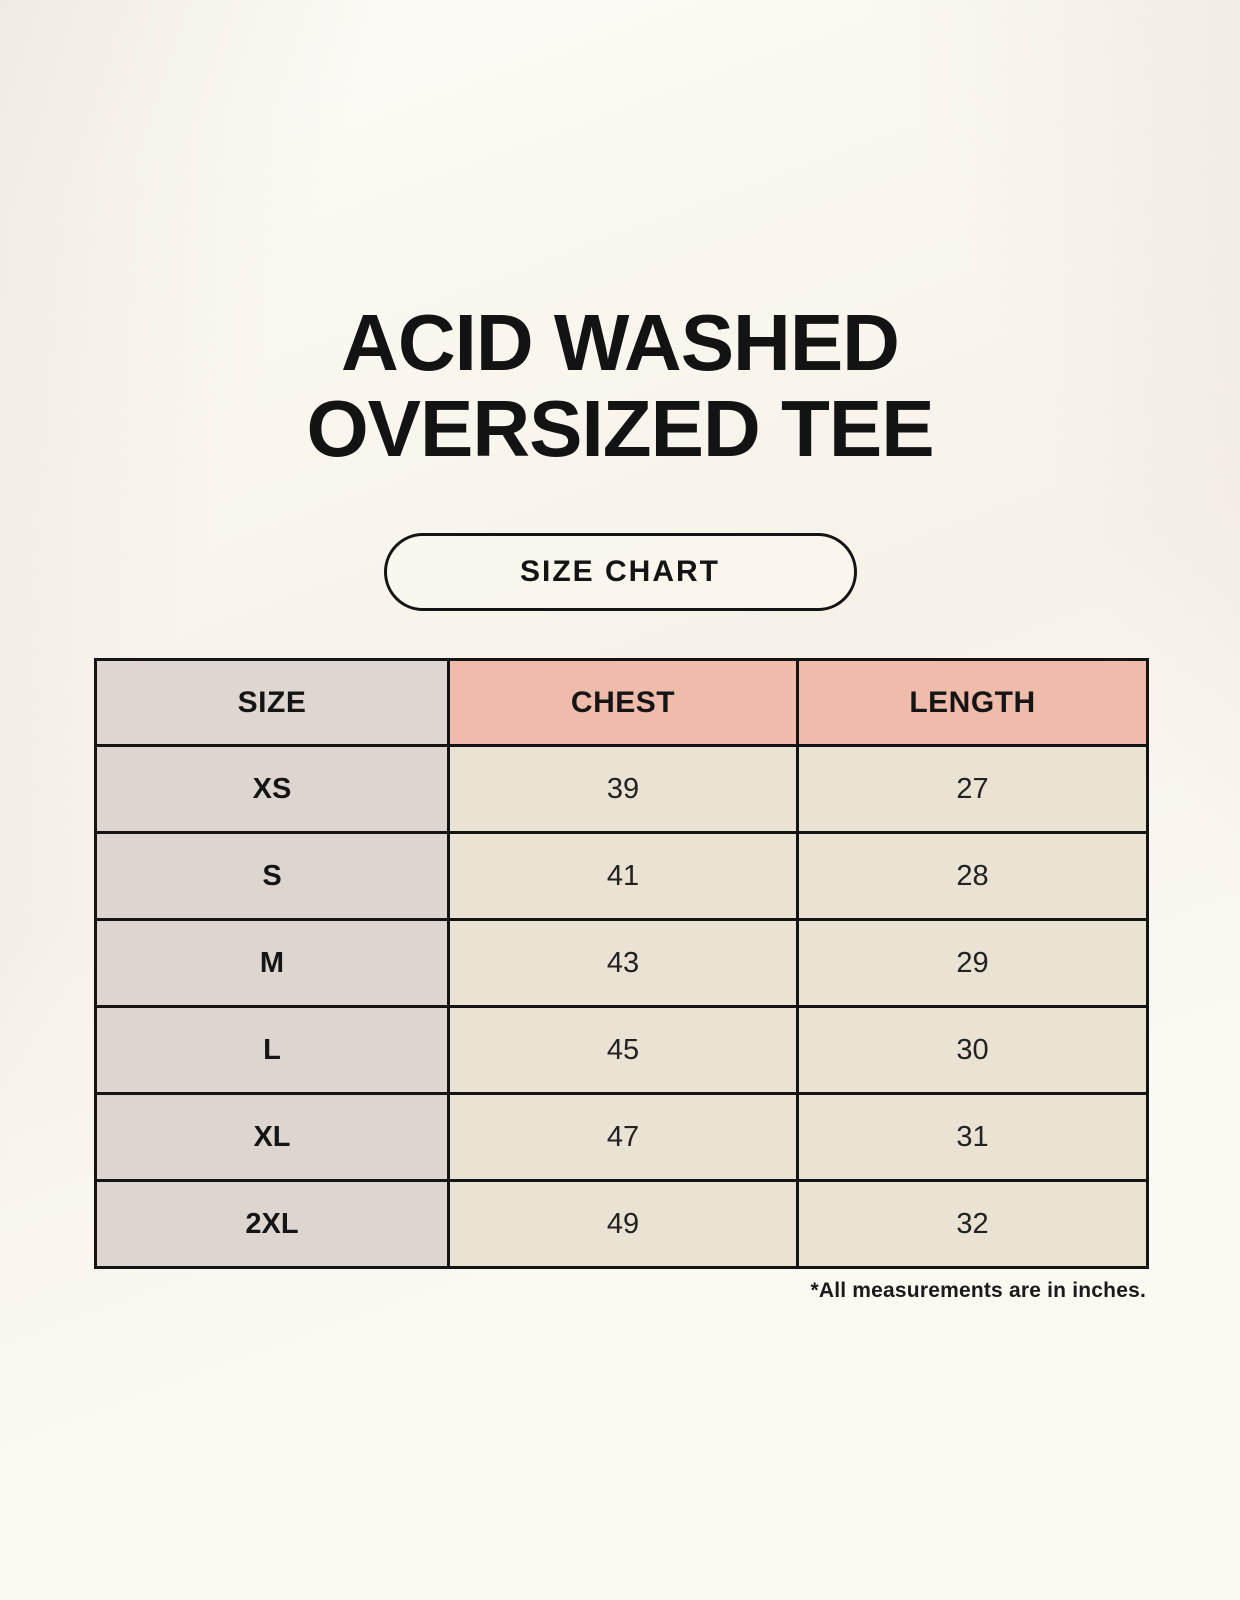 This screenshot has height=1600, width=1240. I want to click on product-title: ACID WASHED OVERSIZED TEE, so click(620, 385).